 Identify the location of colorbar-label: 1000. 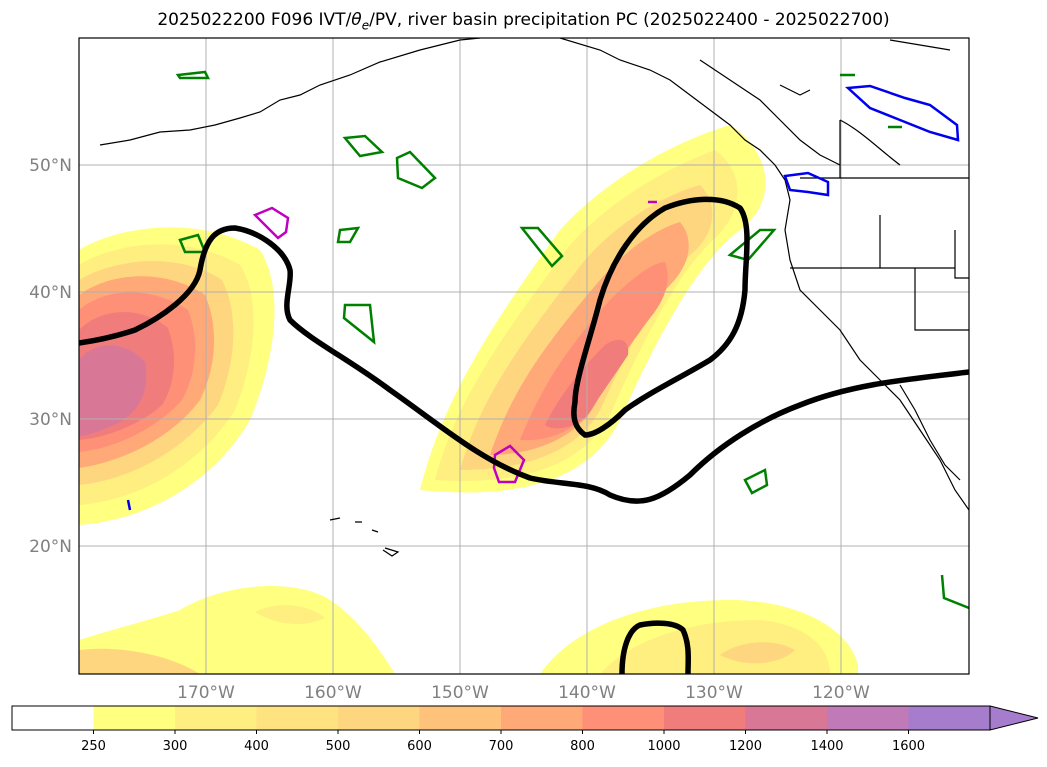
(663, 746).